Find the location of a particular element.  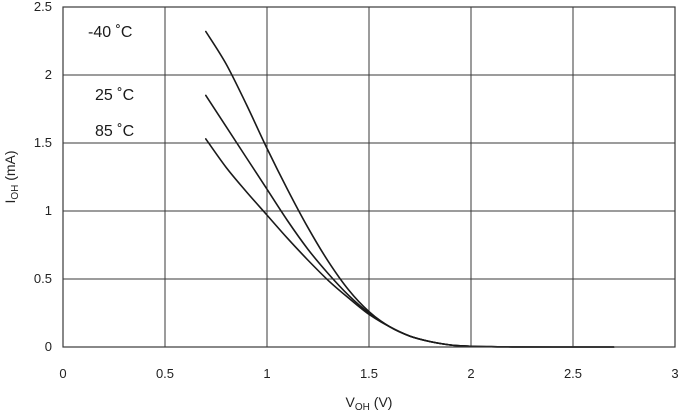

x-tick-label: 0.5 is located at coordinates (165, 373).